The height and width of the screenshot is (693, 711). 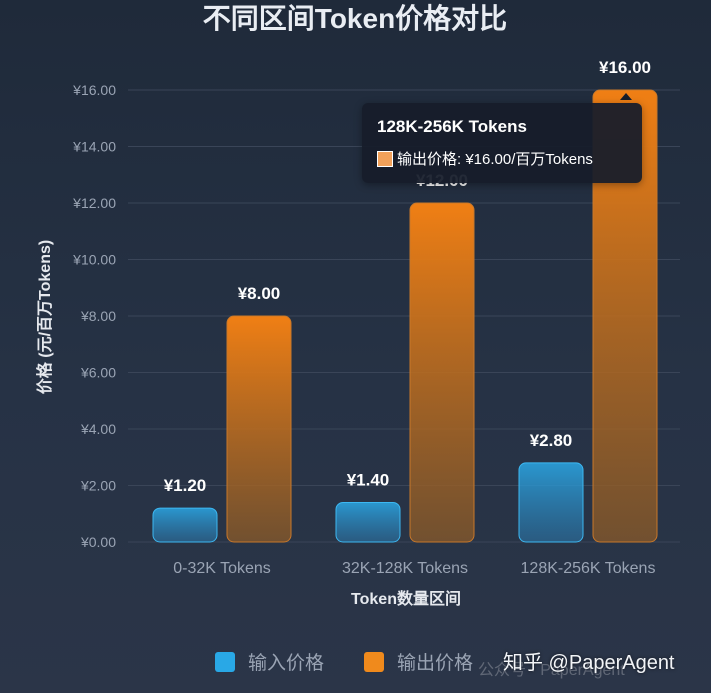 What do you see at coordinates (588, 568) in the screenshot?
I see `x-tick-label: 128K-256K Tokens` at bounding box center [588, 568].